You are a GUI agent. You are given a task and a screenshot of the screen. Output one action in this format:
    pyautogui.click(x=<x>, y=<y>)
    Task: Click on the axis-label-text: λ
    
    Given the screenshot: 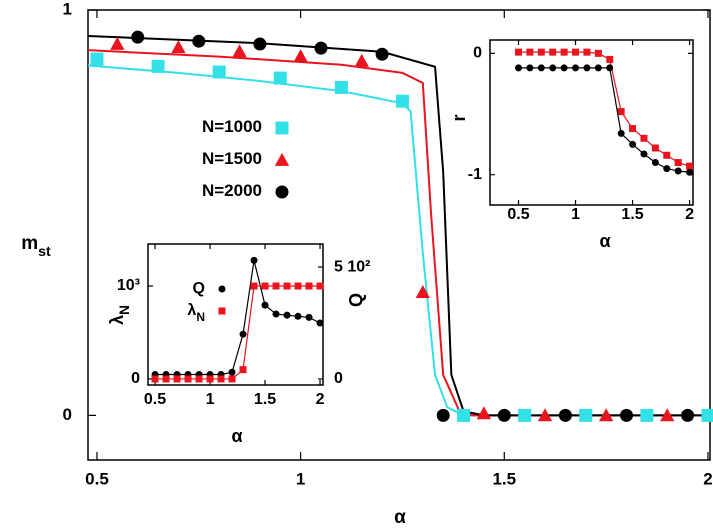 What is the action you would take?
    pyautogui.click(x=117, y=320)
    